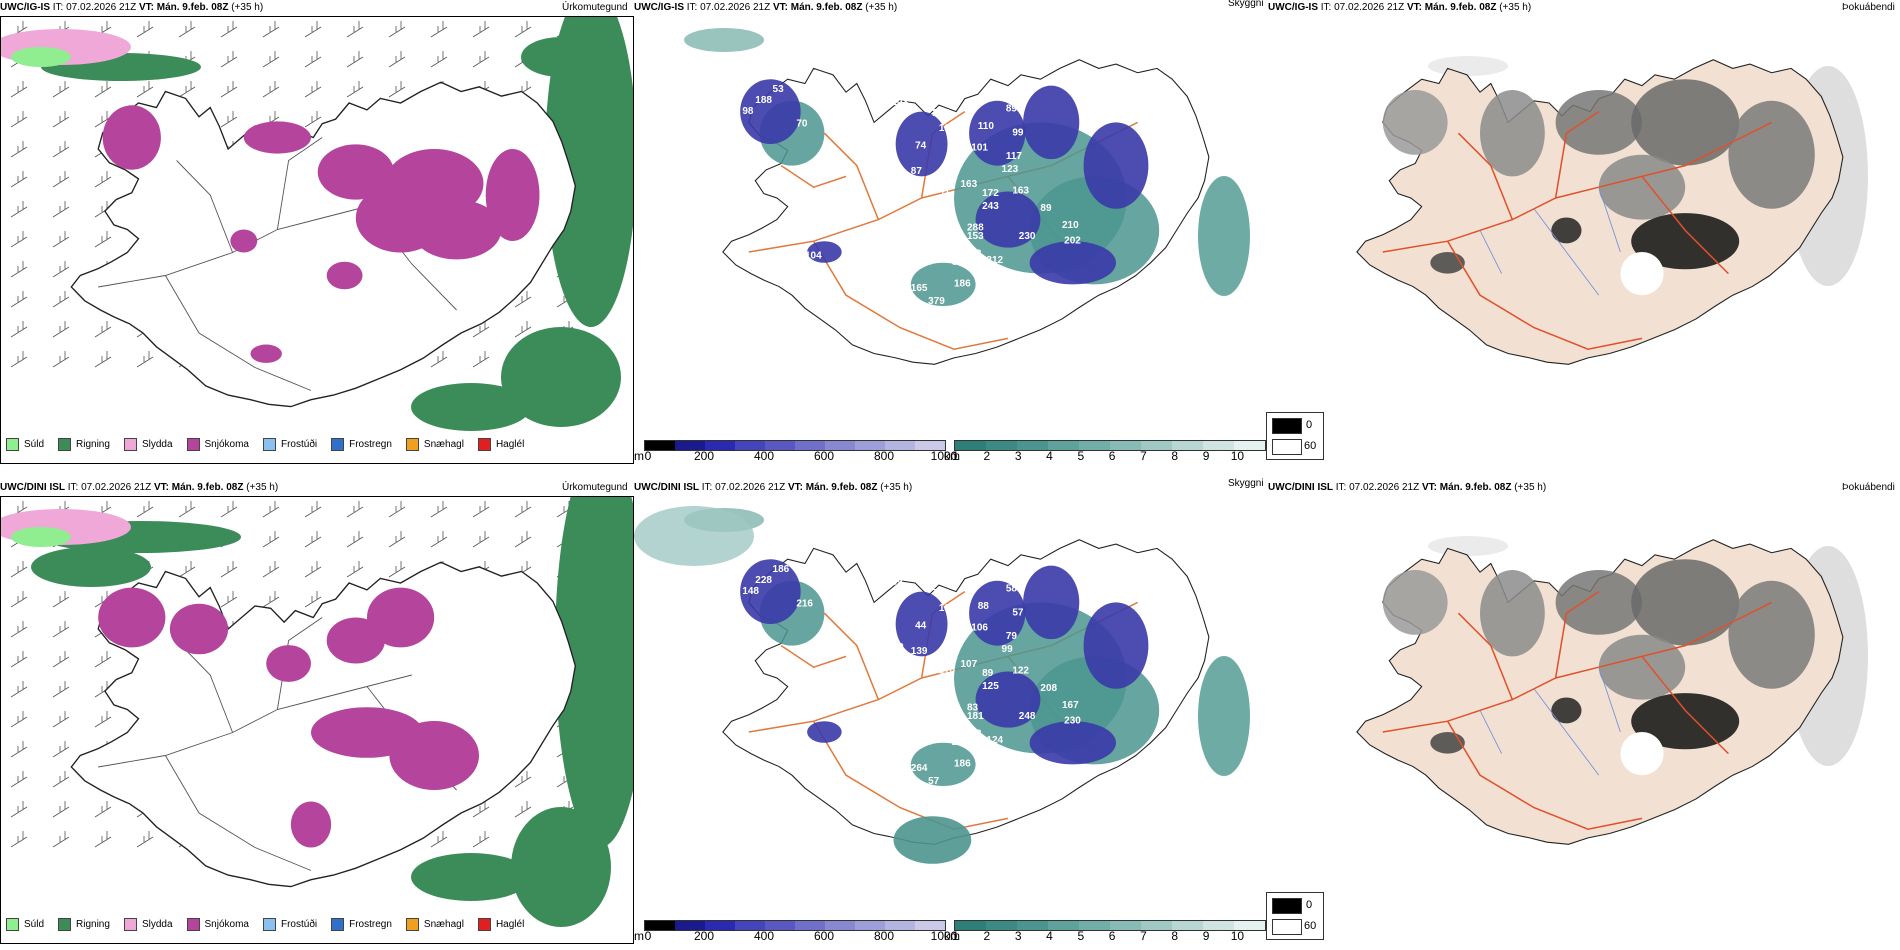  What do you see at coordinates (1049, 936) in the screenshot?
I see `cbar-tick-label: 4` at bounding box center [1049, 936].